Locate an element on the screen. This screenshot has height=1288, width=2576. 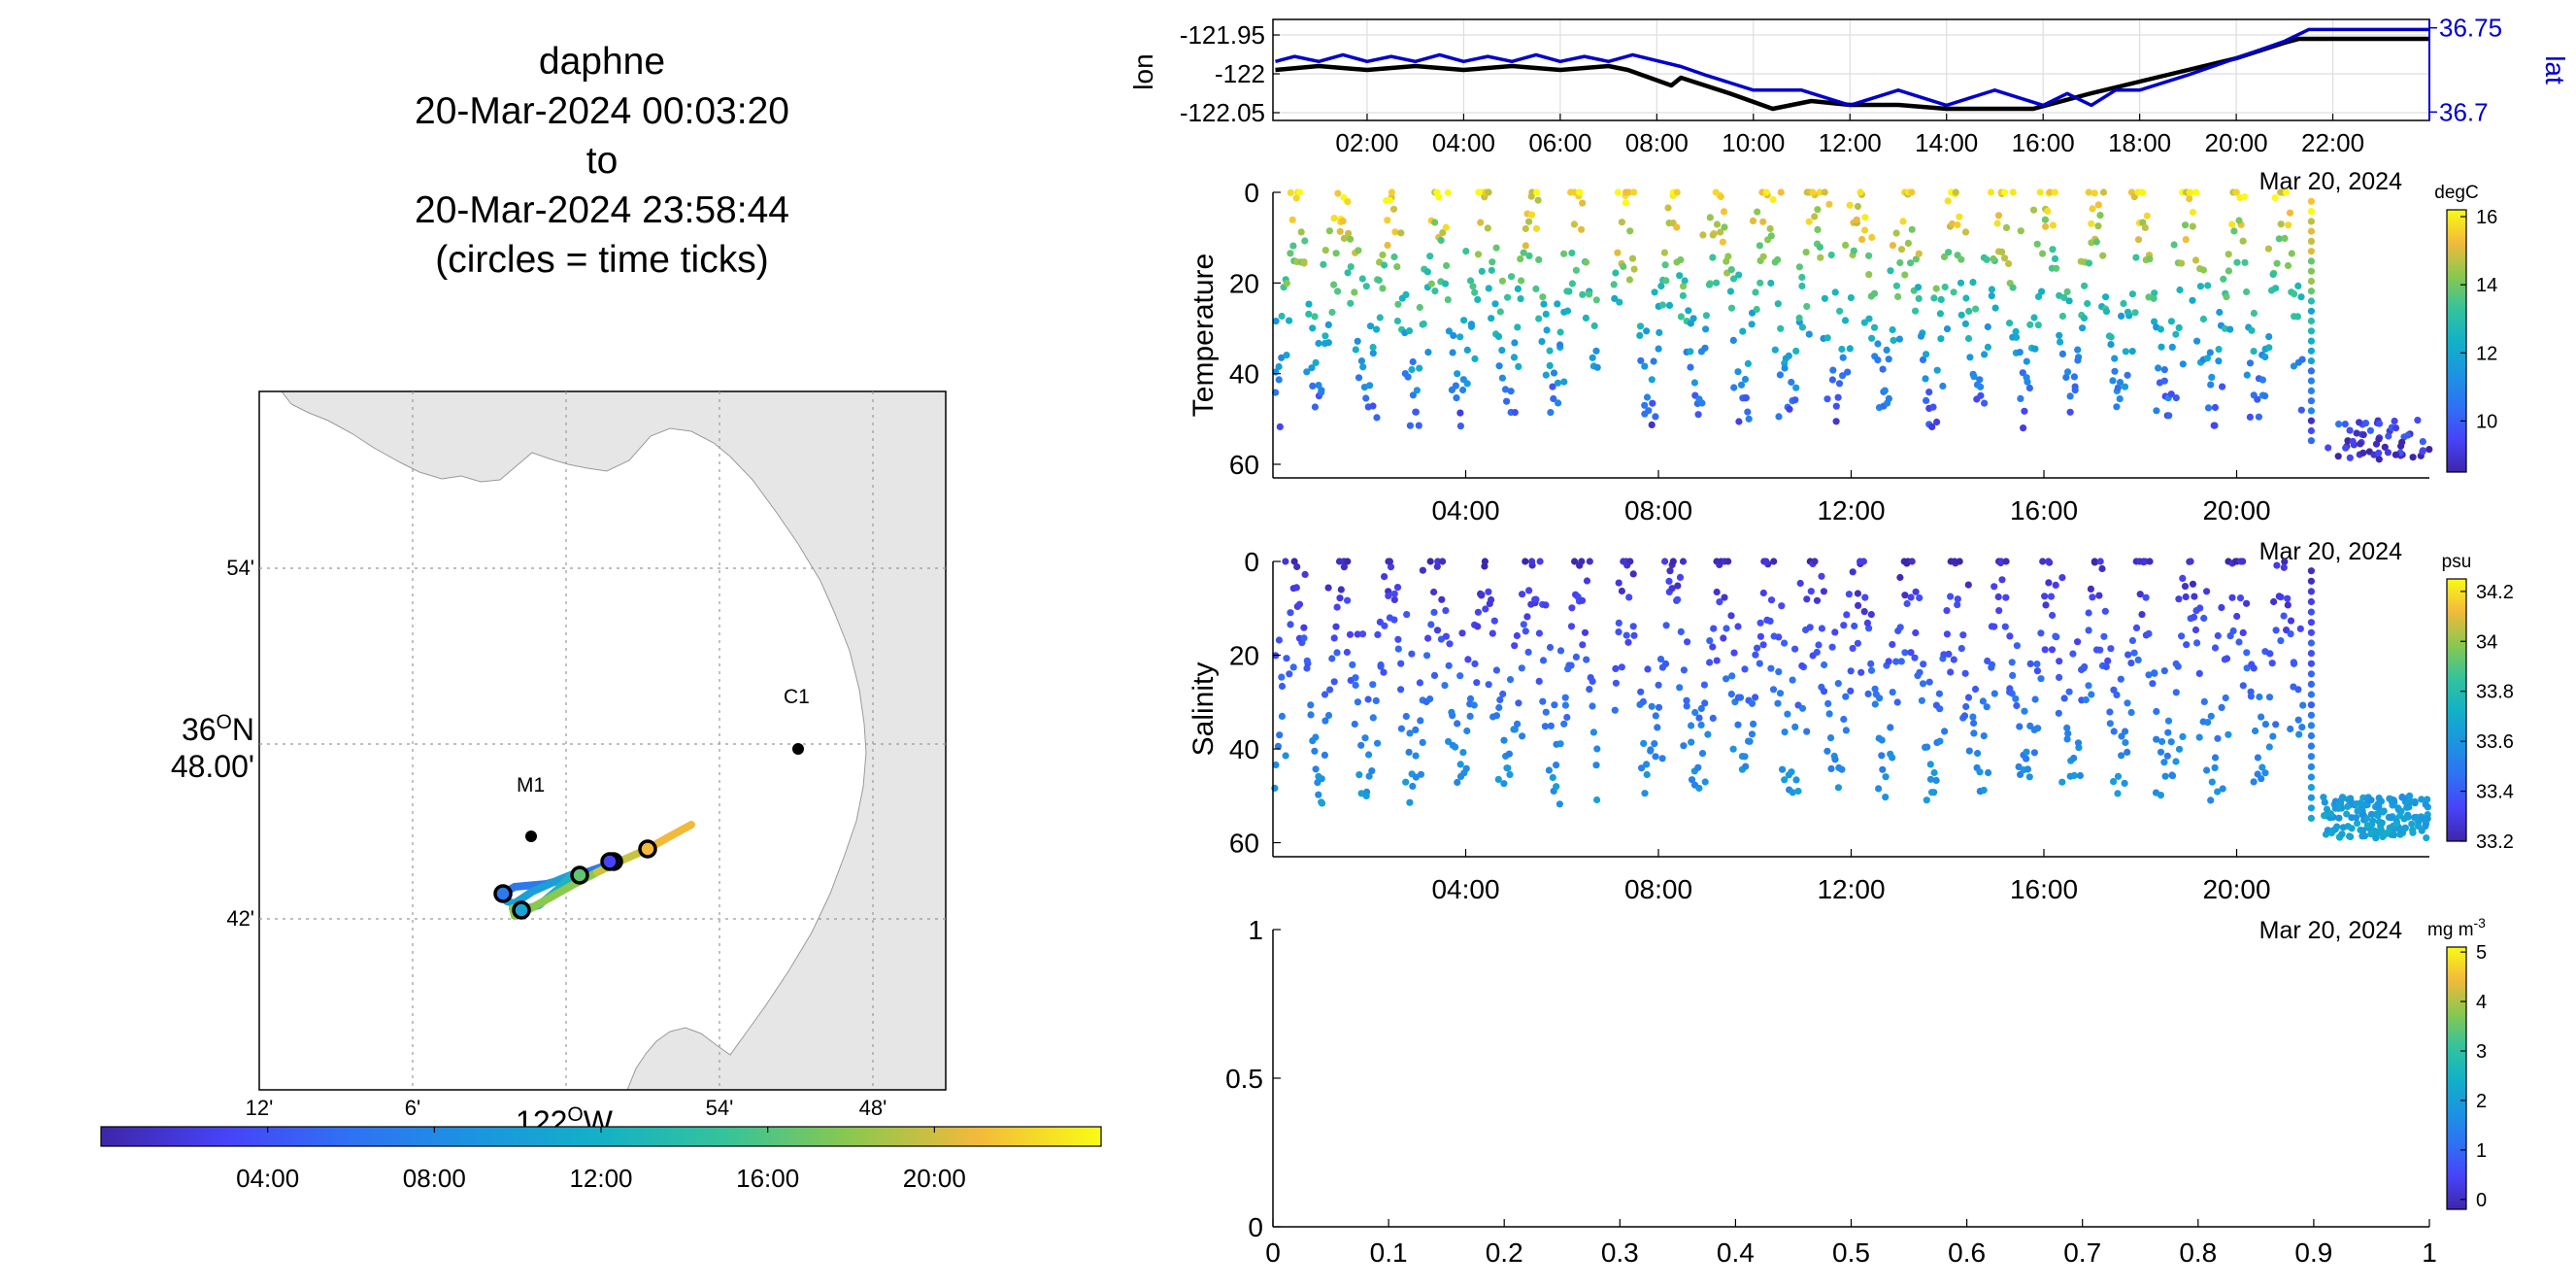
lon-tick-label: 54' is located at coordinates (720, 1108).